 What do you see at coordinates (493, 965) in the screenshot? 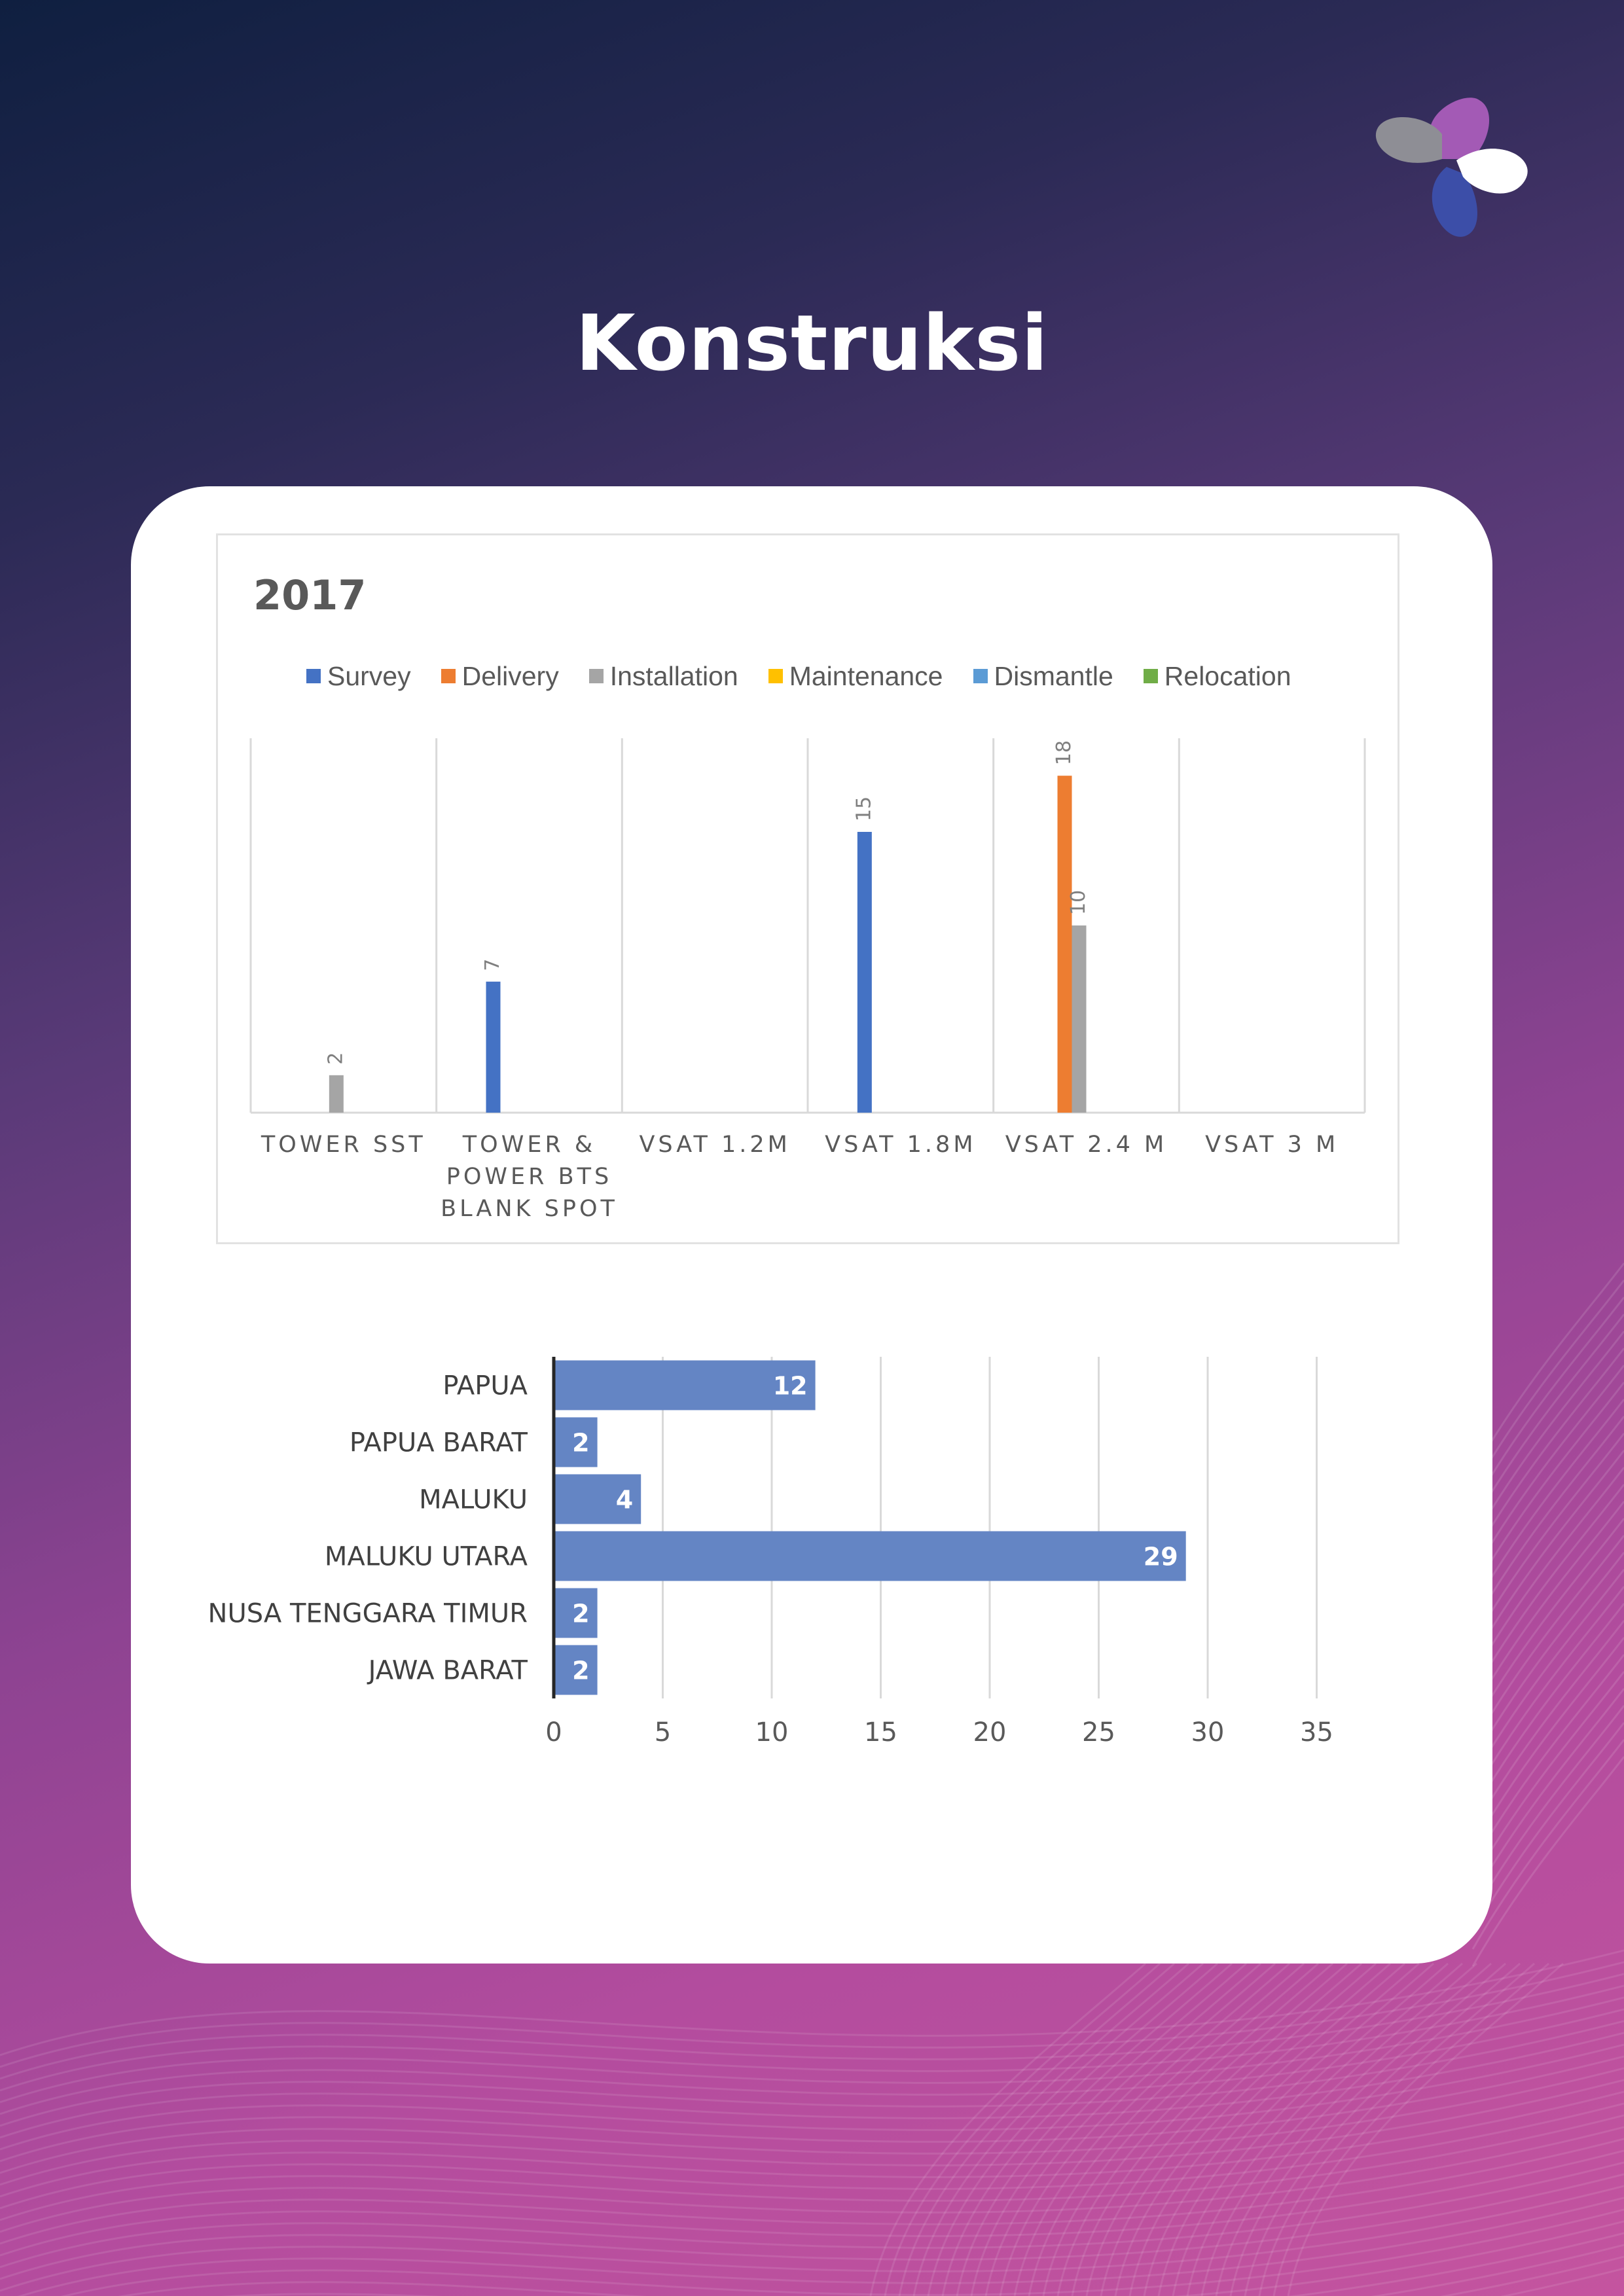
I see `data-label: 7` at bounding box center [493, 965].